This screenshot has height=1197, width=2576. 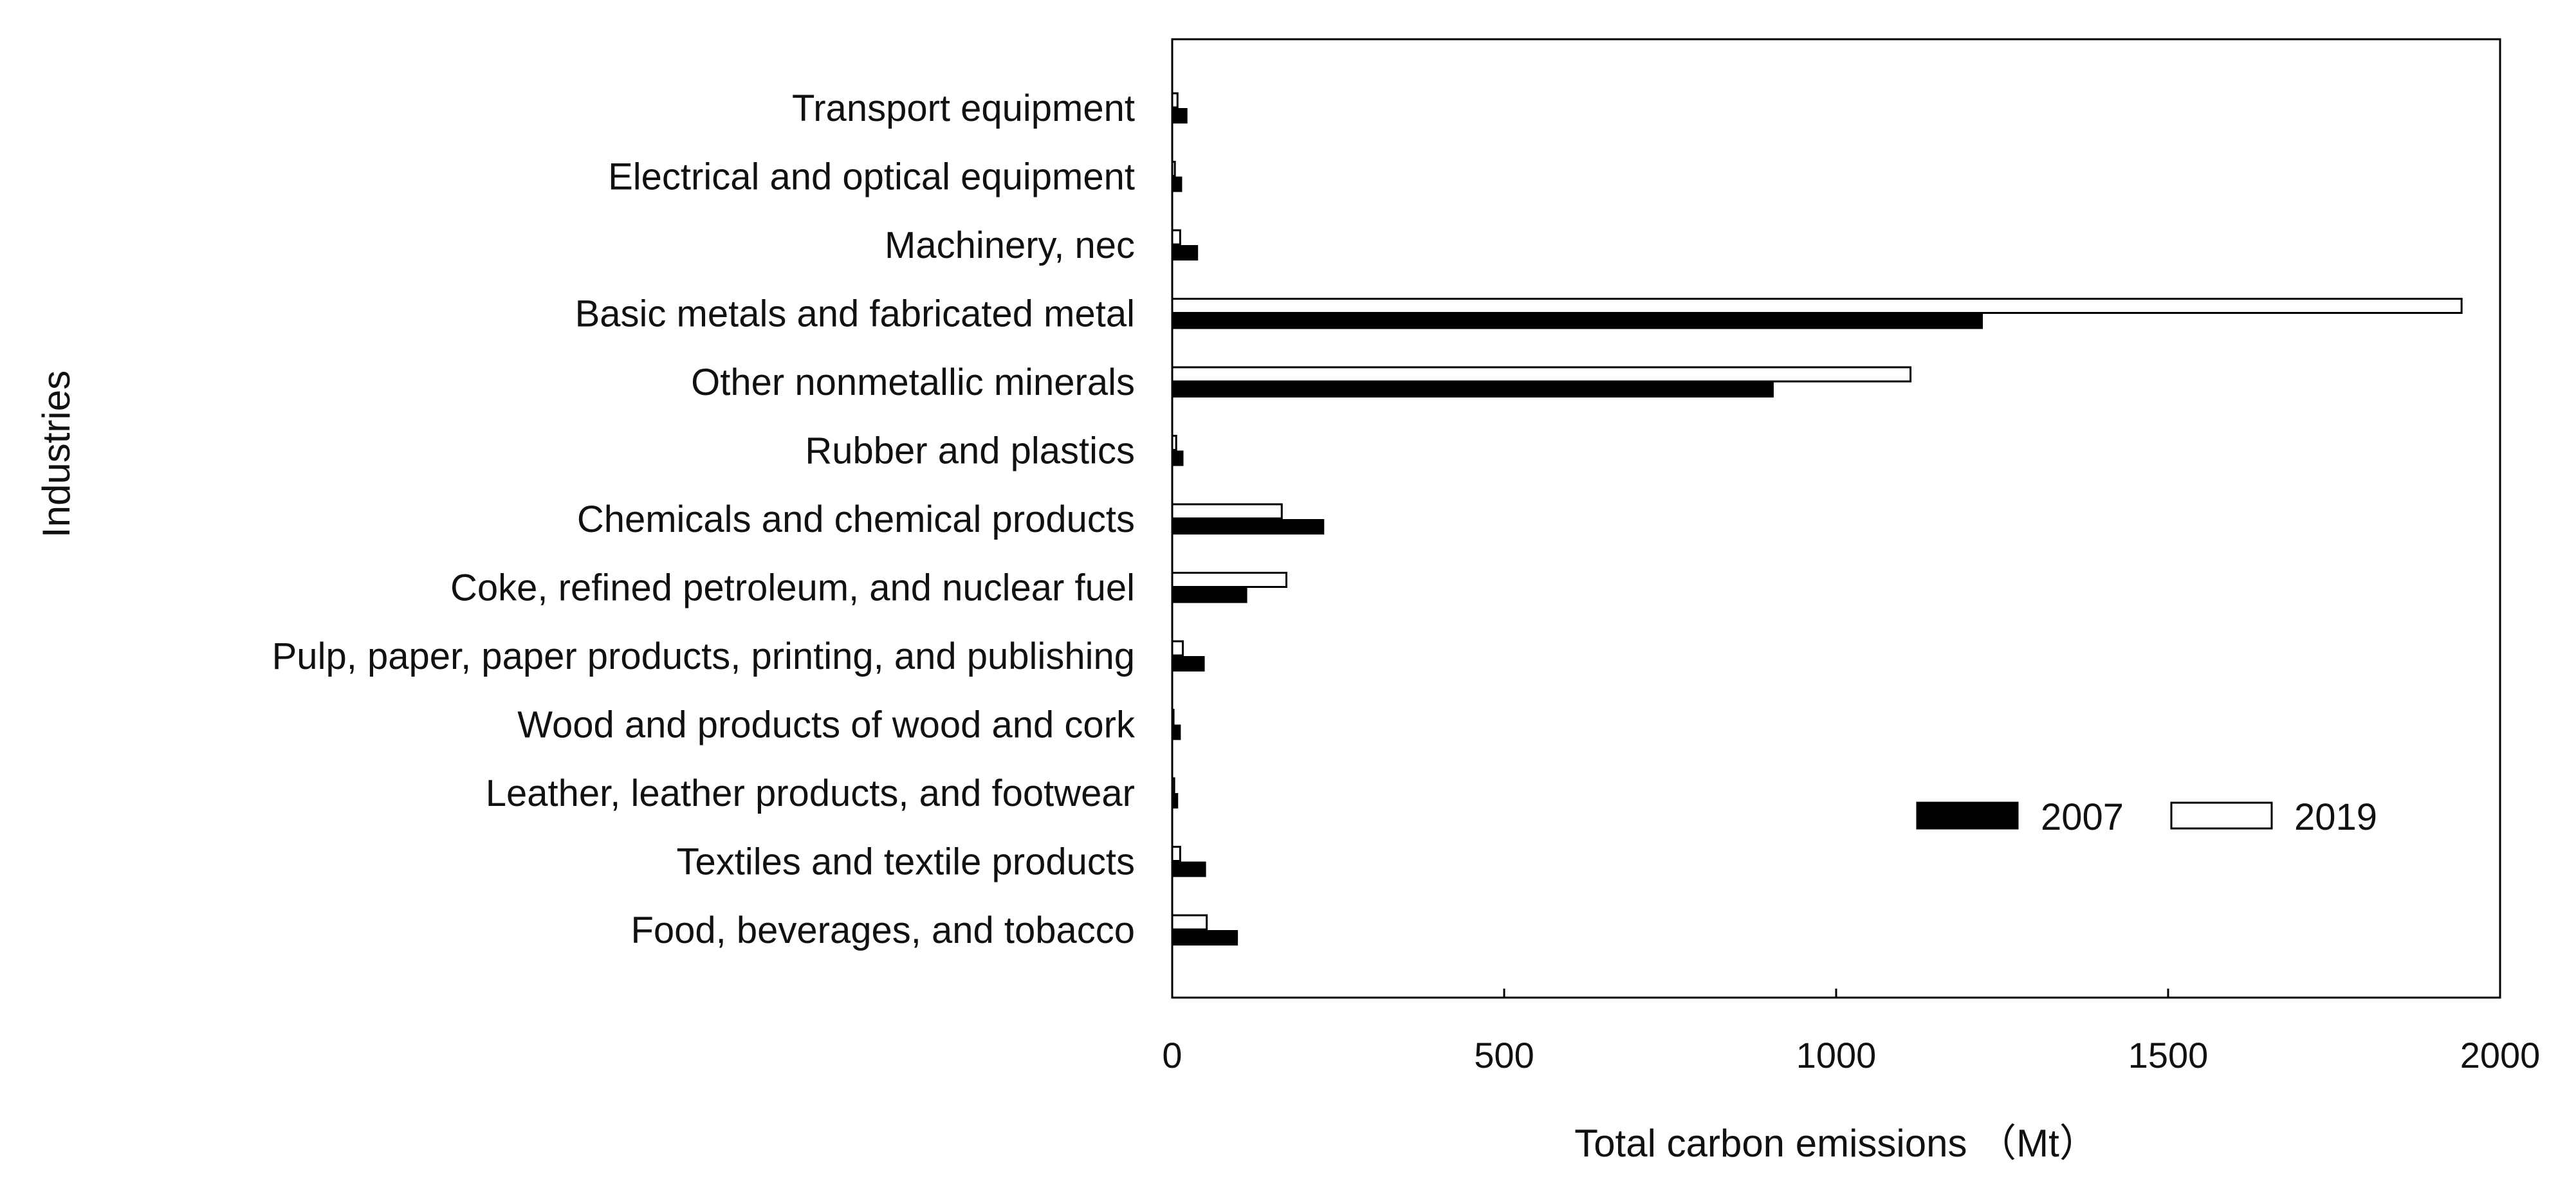 What do you see at coordinates (1504, 1055) in the screenshot?
I see `x-tick-label: 500` at bounding box center [1504, 1055].